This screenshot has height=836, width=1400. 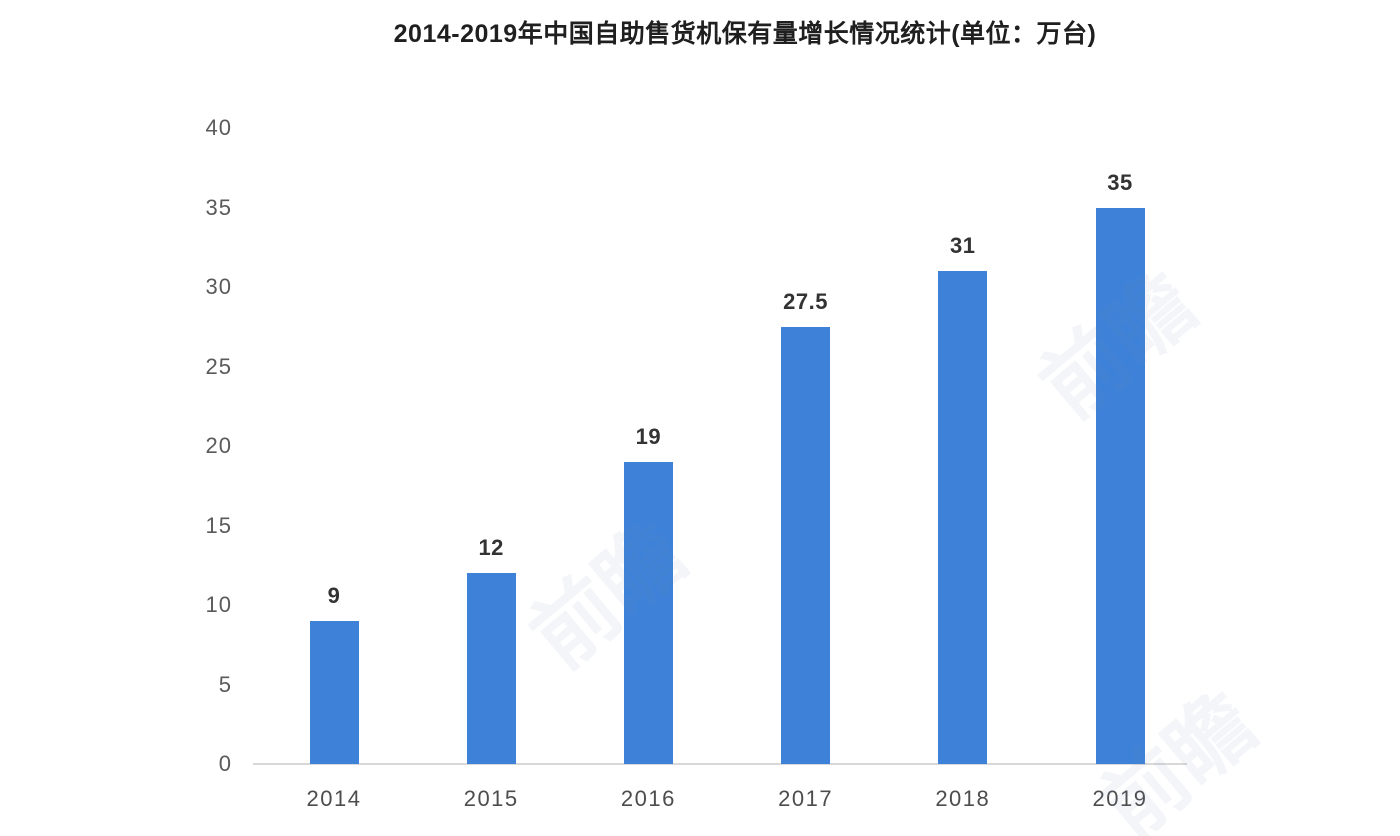 What do you see at coordinates (218, 525) in the screenshot?
I see `y-axis-tick-label: 15` at bounding box center [218, 525].